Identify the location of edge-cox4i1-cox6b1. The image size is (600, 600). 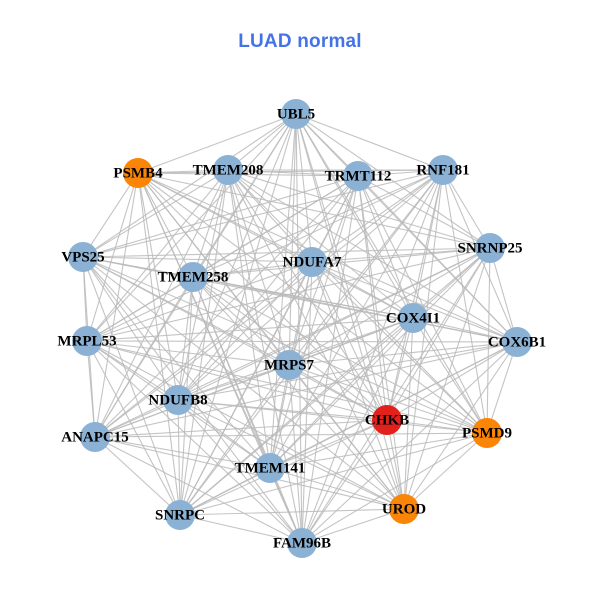
(465, 330).